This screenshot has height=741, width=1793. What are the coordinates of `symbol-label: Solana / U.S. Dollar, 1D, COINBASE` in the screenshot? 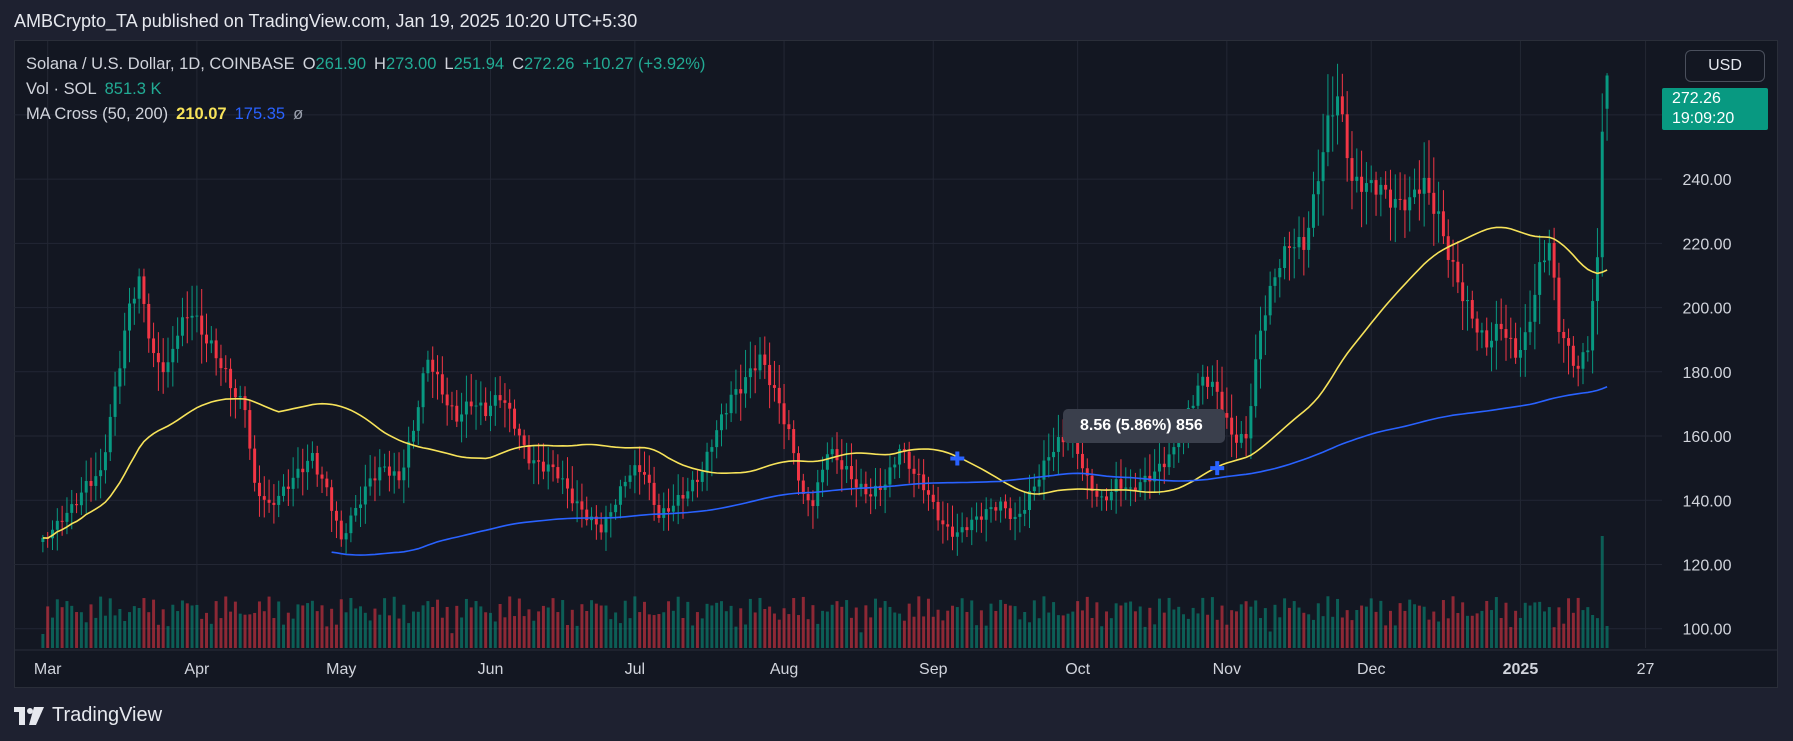 It's located at (160, 64).